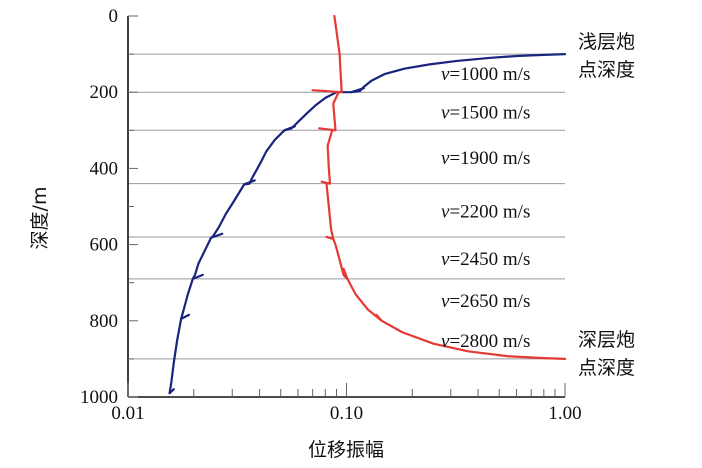 Image resolution: width=702 pixels, height=468 pixels. What do you see at coordinates (485, 74) in the screenshot?
I see `layer-velocity-label-0: v=1000 m/s` at bounding box center [485, 74].